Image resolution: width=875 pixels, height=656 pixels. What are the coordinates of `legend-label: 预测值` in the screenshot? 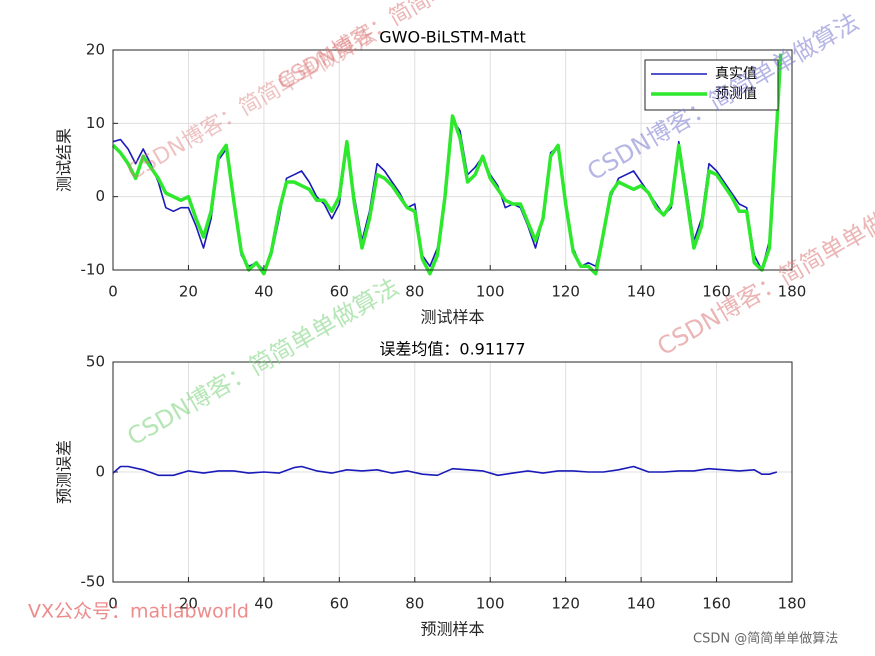 It's located at (736, 94).